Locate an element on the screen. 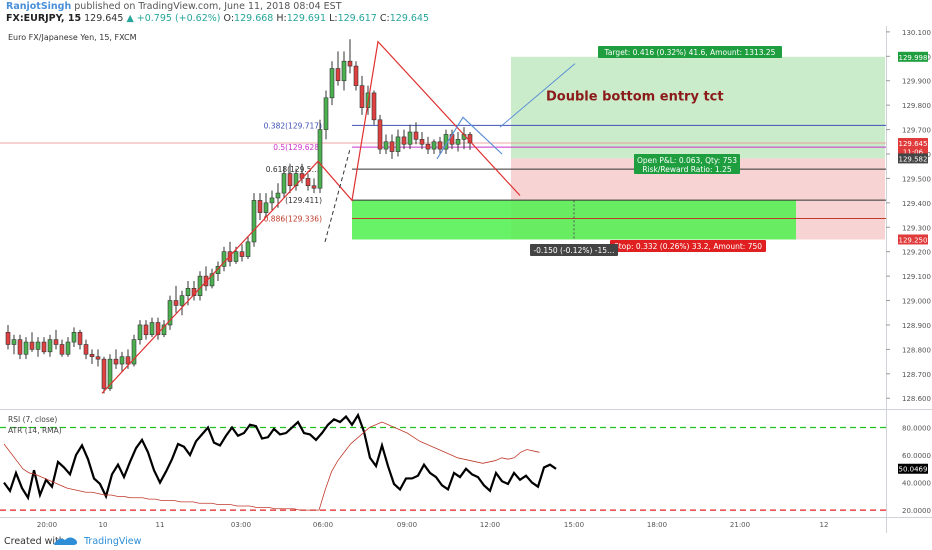  tradingview-brand: TradingView is located at coordinates (113, 541).